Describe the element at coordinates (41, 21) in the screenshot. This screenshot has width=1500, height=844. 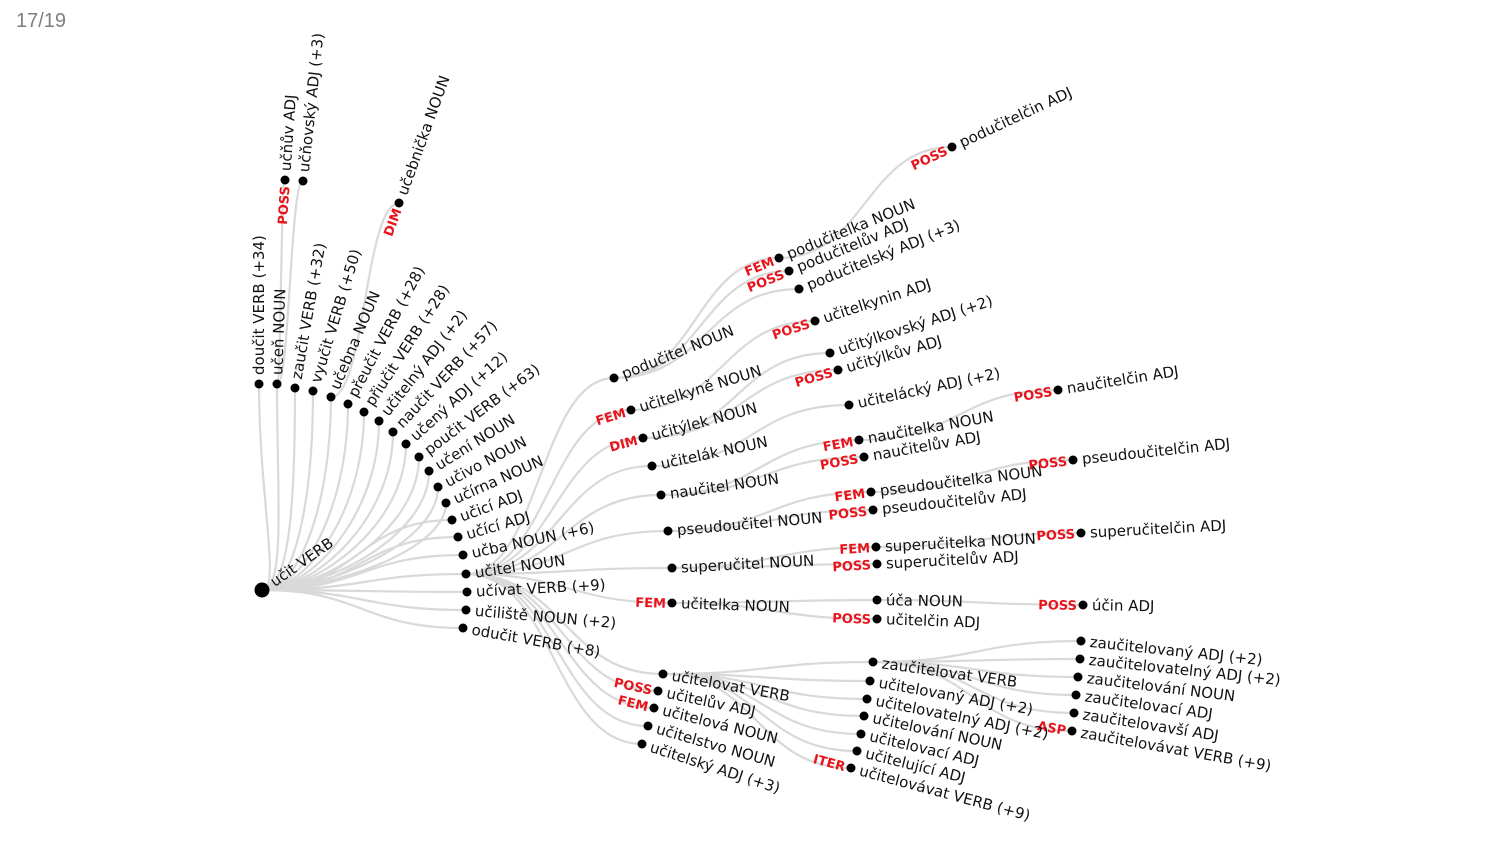
I see `page-number: 17/19` at that location.